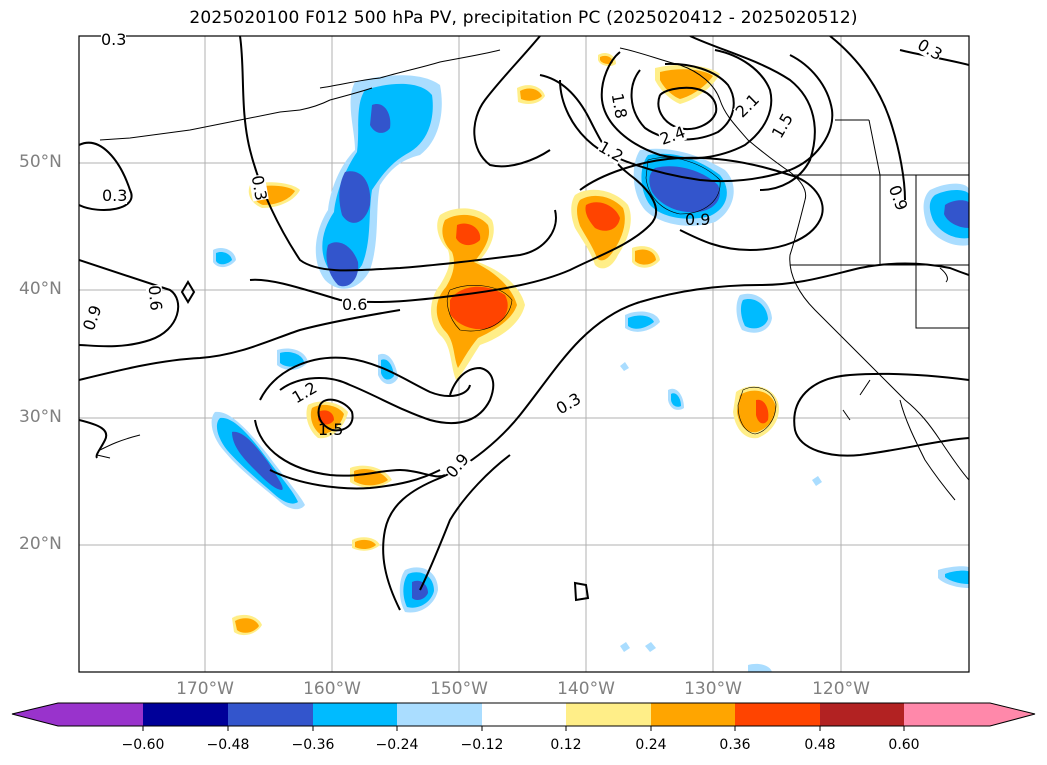 This screenshot has height=765, width=1047. What do you see at coordinates (40, 544) in the screenshot?
I see `lat-label-20n: 20°N` at bounding box center [40, 544].